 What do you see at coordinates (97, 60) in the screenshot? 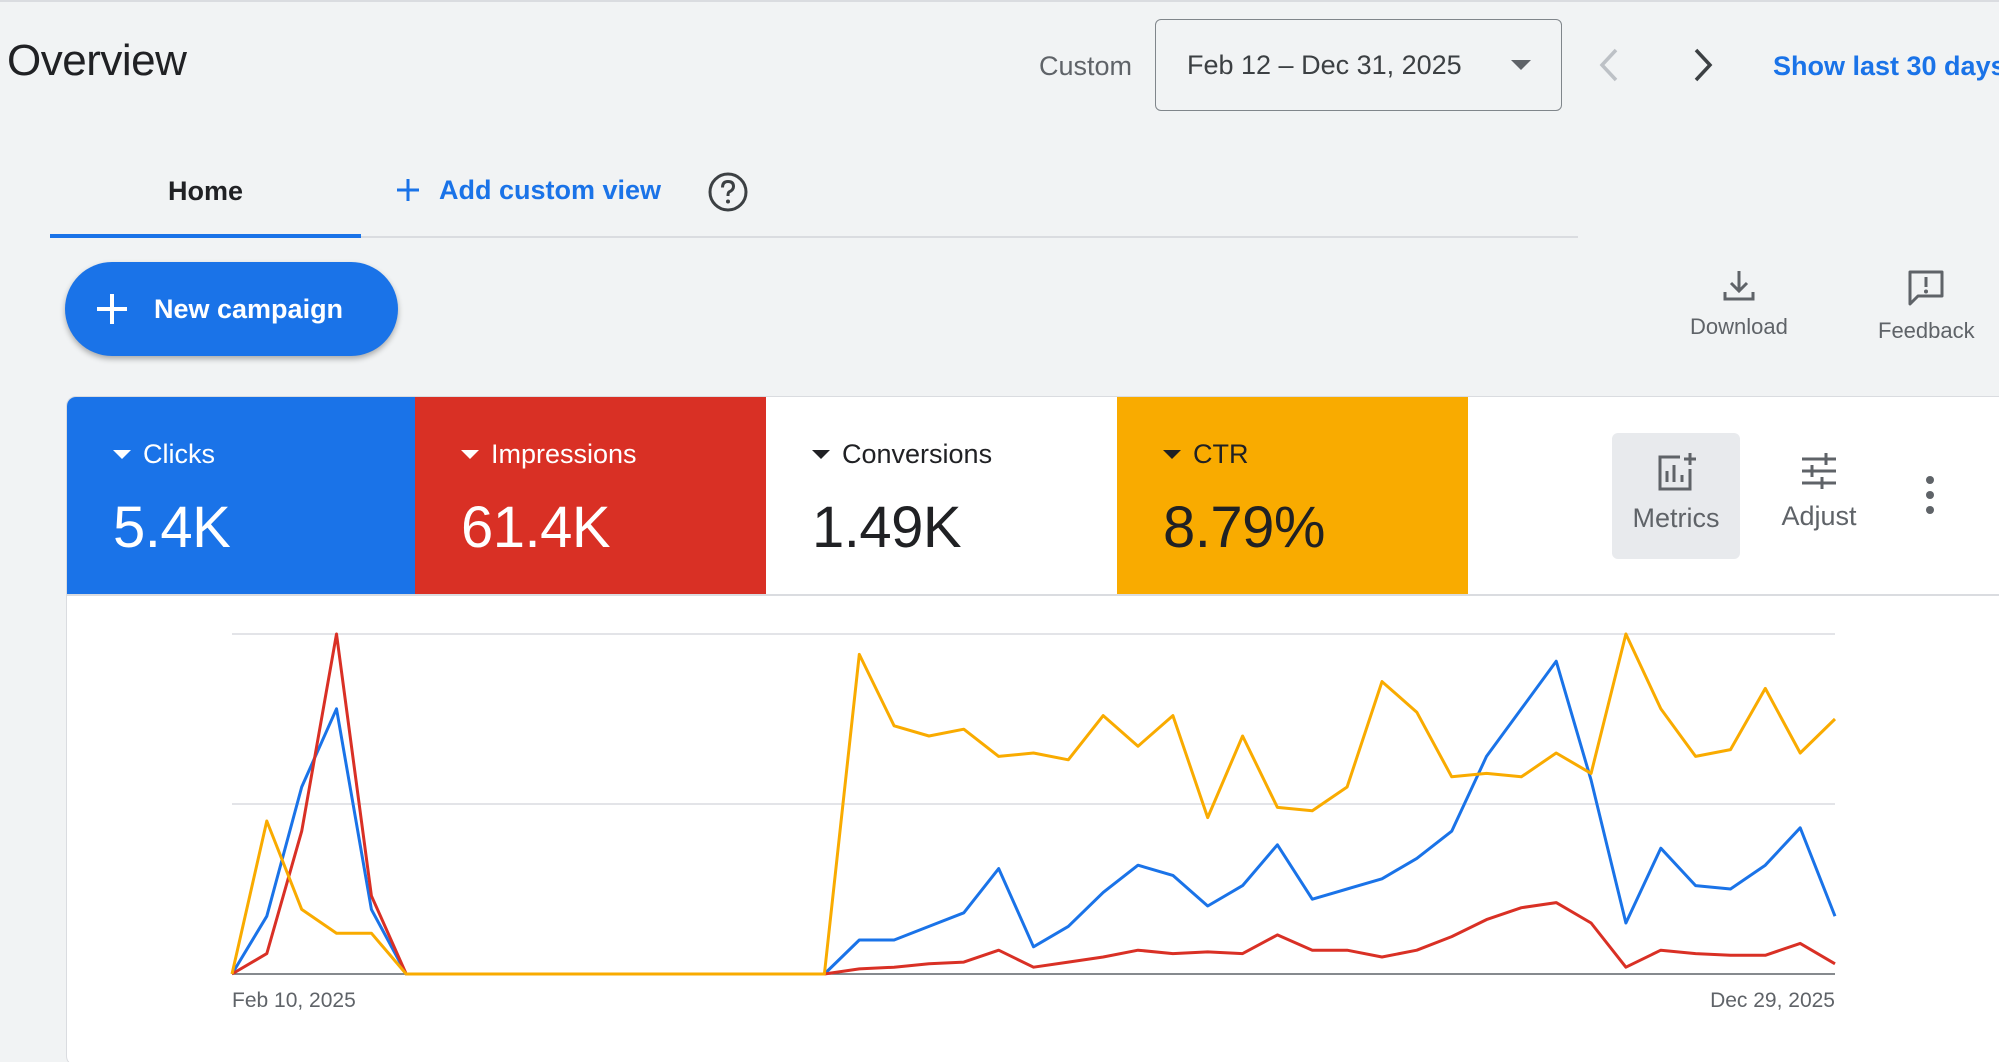
I see `page-title: Overview` at bounding box center [97, 60].